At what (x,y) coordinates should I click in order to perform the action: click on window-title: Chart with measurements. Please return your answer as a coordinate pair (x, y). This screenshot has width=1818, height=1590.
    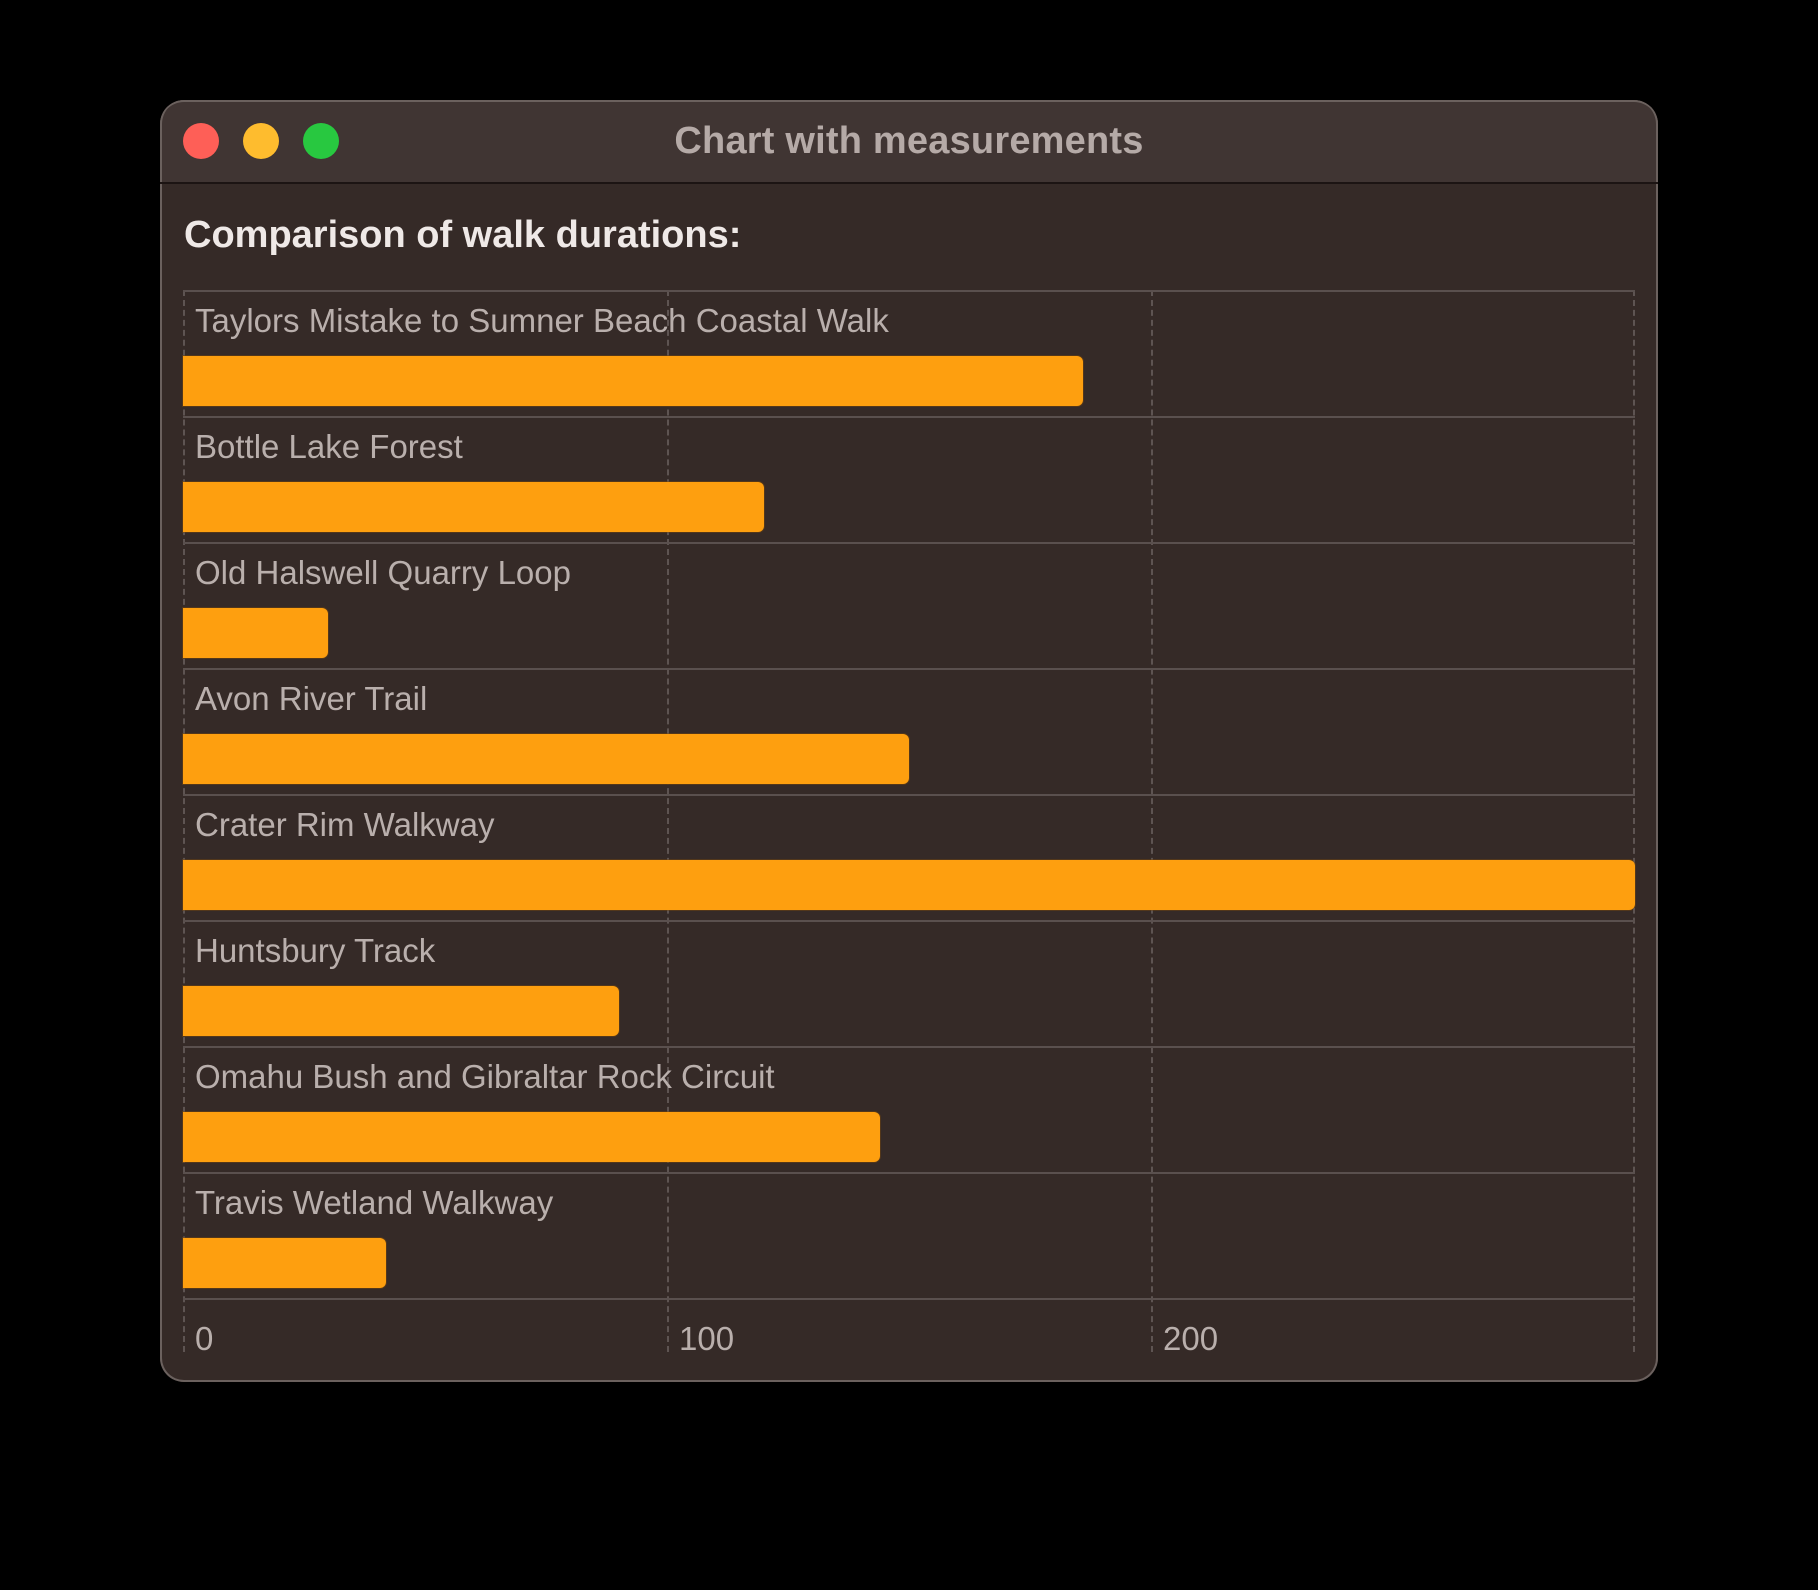
    Looking at the image, I should click on (909, 141).